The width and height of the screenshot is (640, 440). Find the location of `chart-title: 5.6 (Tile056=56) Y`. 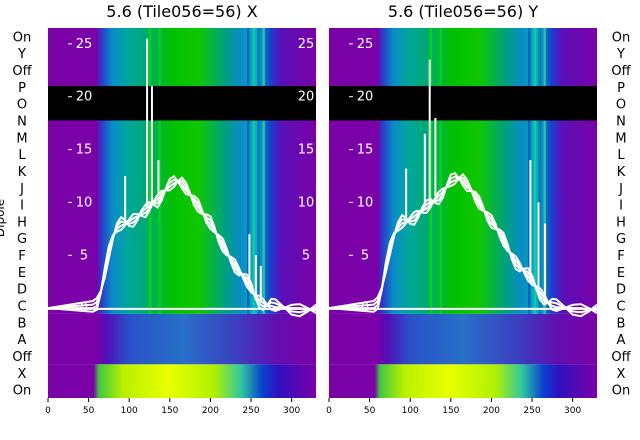

chart-title: 5.6 (Tile056=56) Y is located at coordinates (463, 11).